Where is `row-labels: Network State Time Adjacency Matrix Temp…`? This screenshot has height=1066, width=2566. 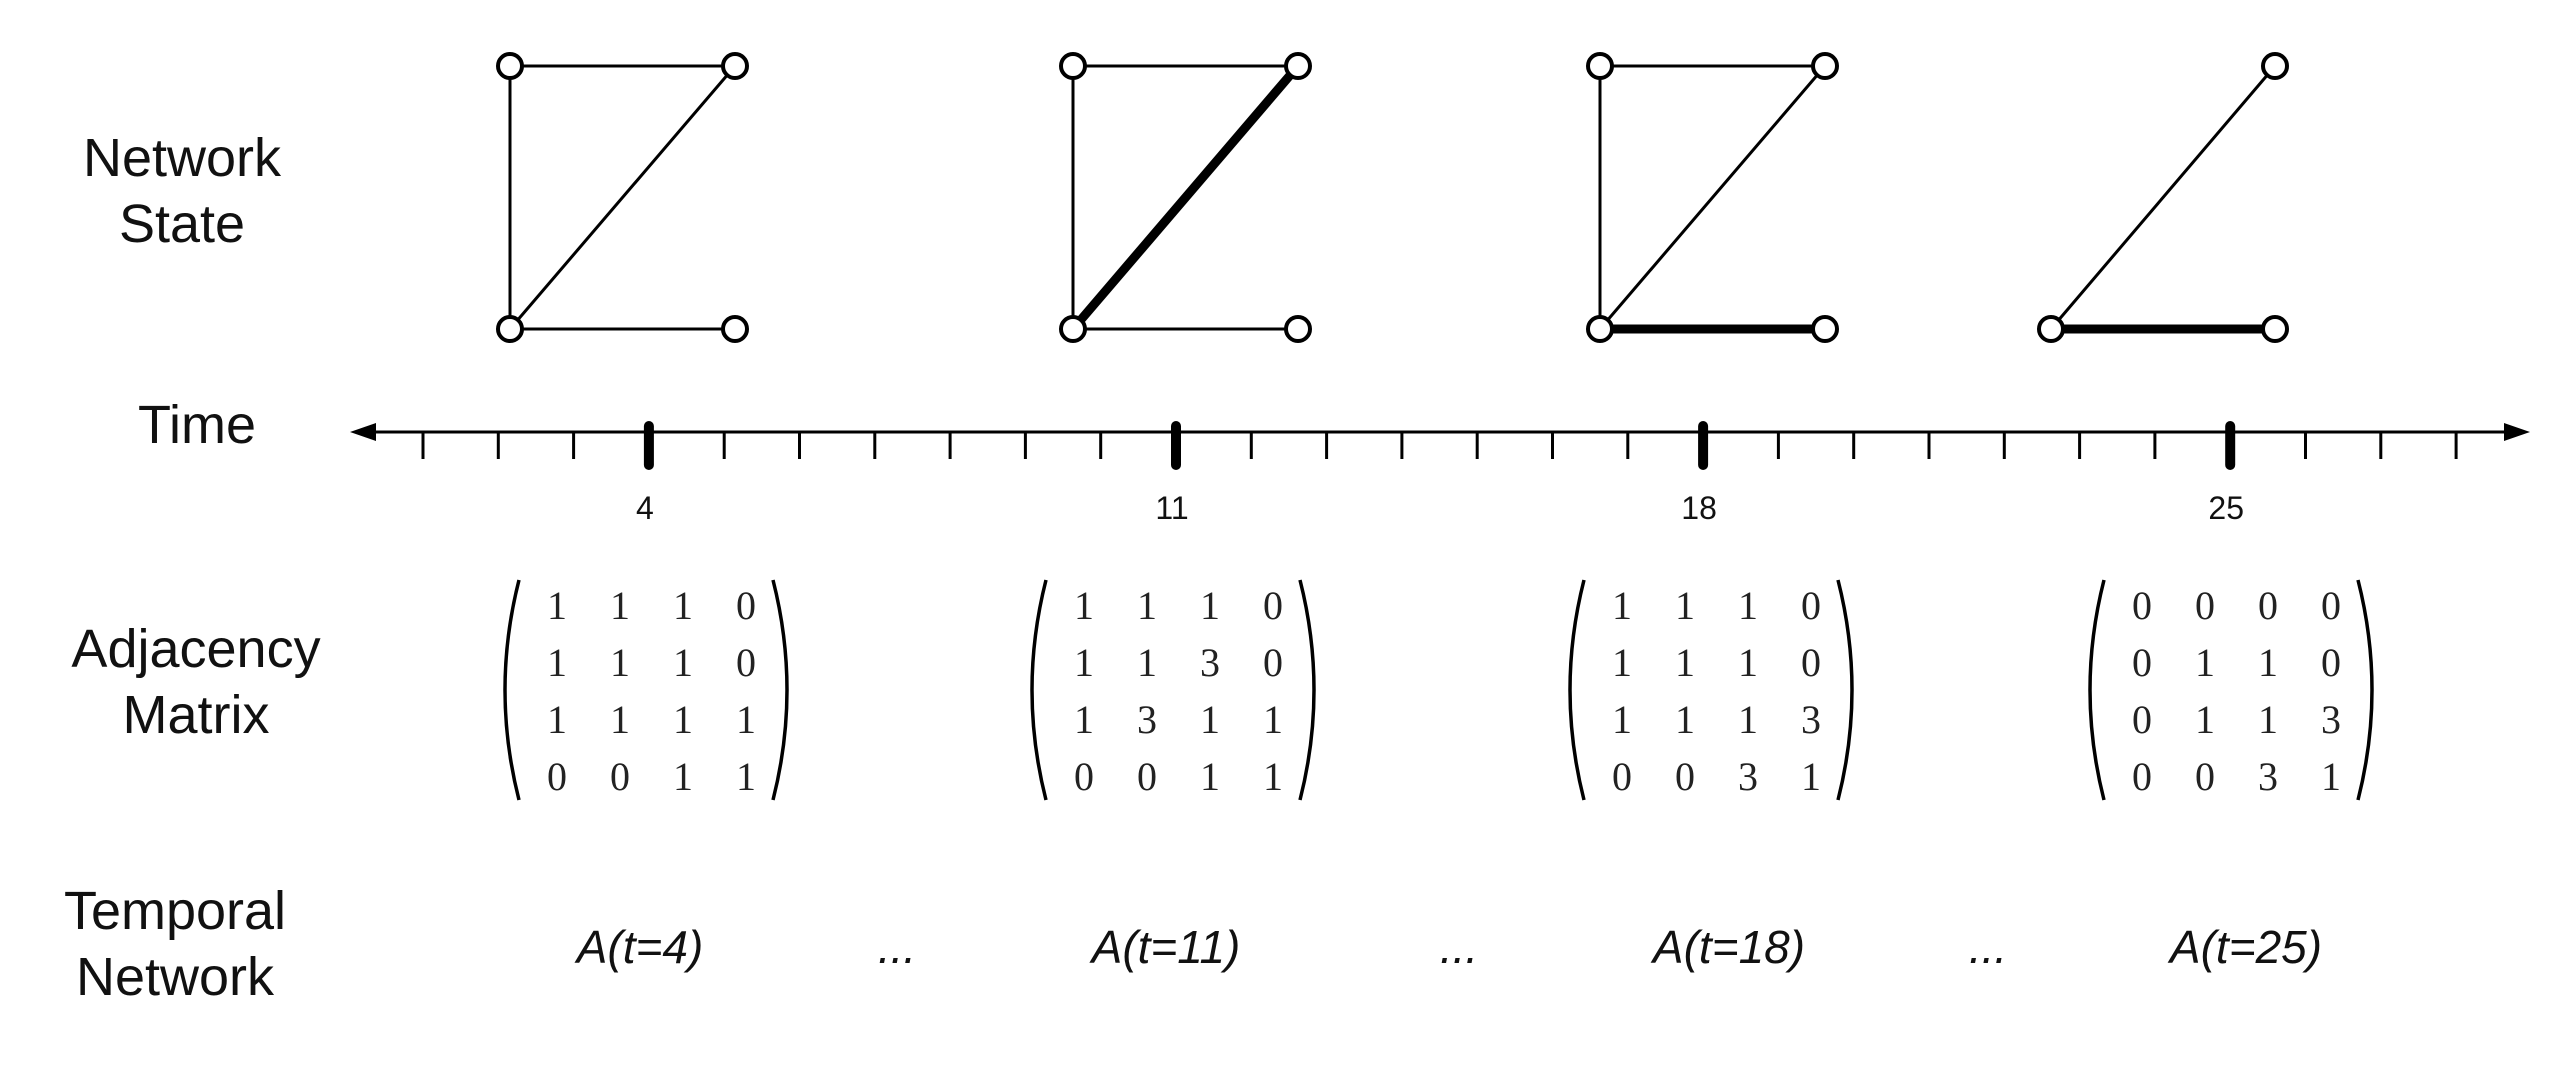
row-labels: Network State Time Adjacency Matrix Temp… is located at coordinates (192, 567).